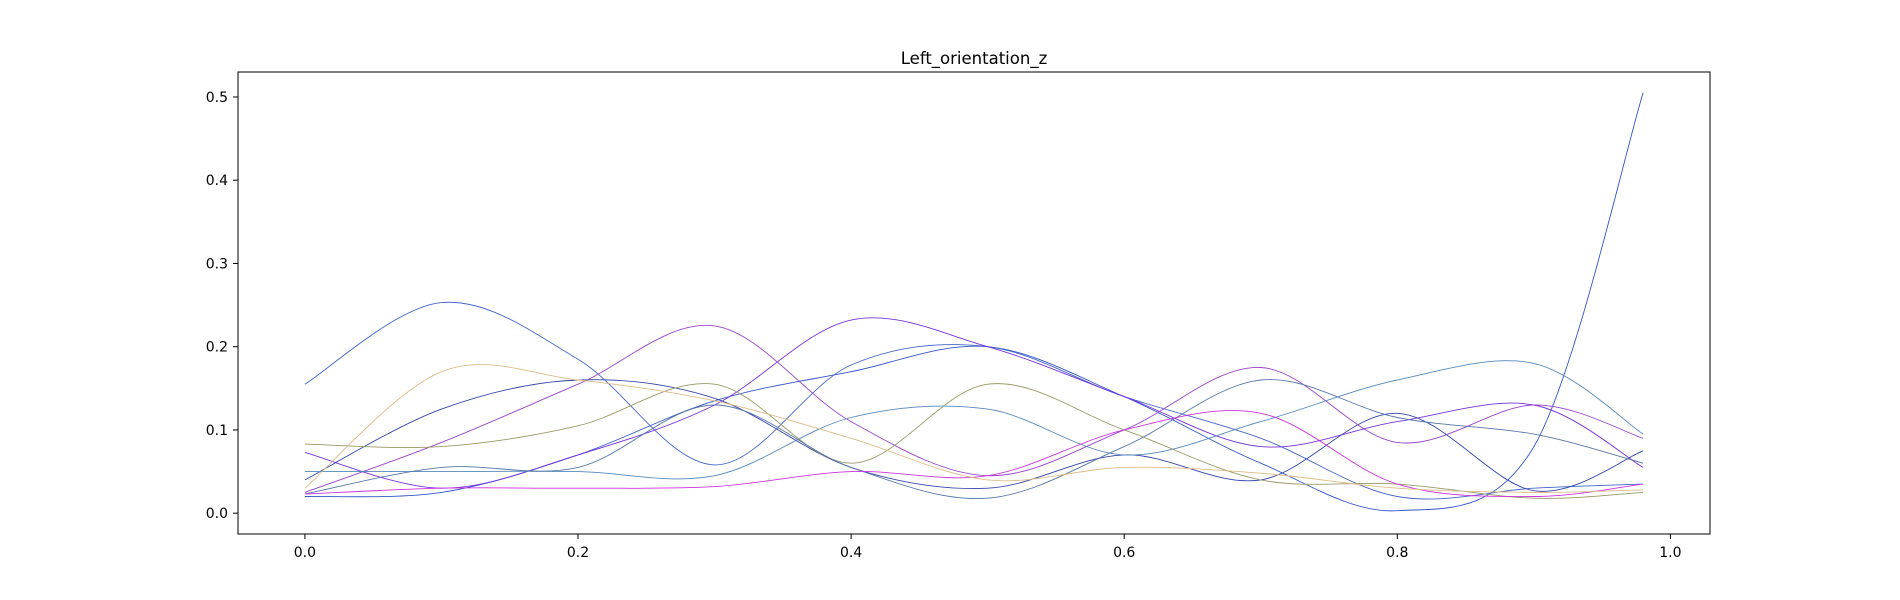  Describe the element at coordinates (1670, 553) in the screenshot. I see `x-tick-label: 1.0` at that location.